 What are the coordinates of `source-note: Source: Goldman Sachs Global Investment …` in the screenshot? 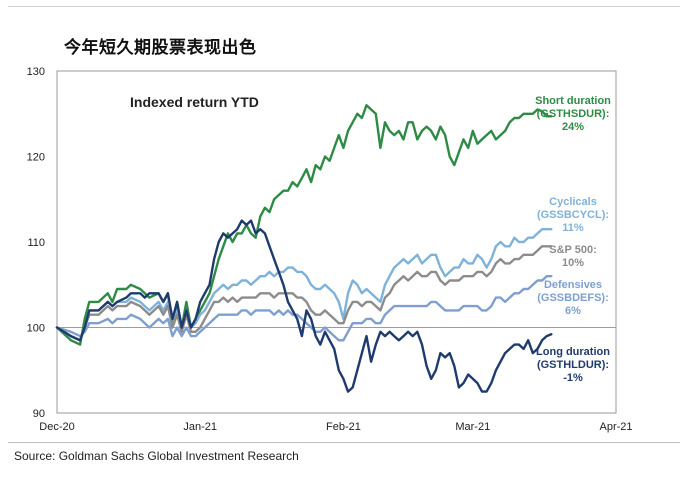 It's located at (156, 456).